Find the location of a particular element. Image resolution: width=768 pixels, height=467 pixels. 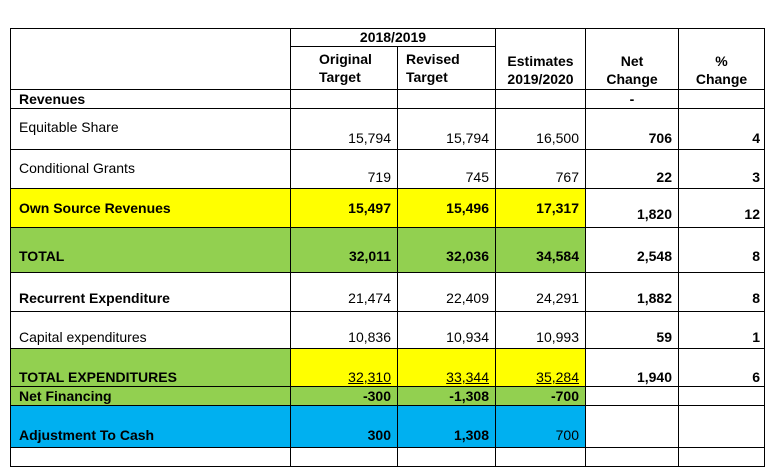

cell: 719 is located at coordinates (344, 169).